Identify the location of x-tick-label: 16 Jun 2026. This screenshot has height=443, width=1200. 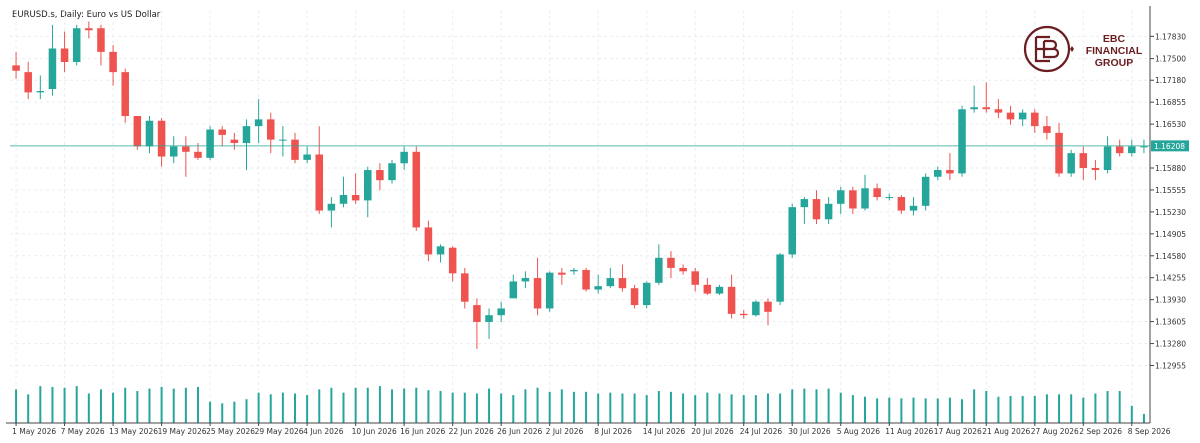
(422, 431).